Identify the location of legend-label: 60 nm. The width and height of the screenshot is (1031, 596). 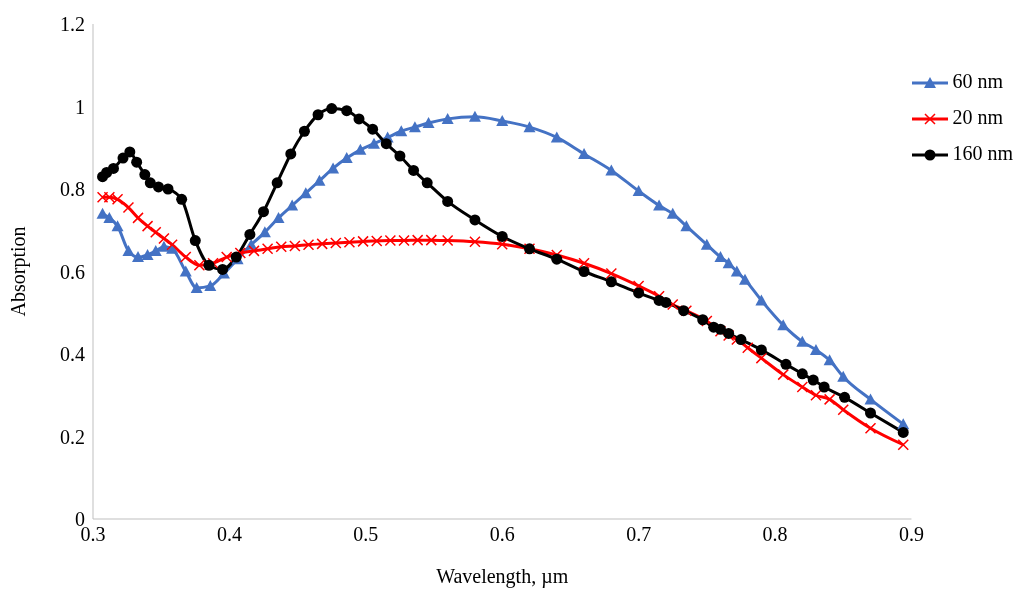
(977, 81).